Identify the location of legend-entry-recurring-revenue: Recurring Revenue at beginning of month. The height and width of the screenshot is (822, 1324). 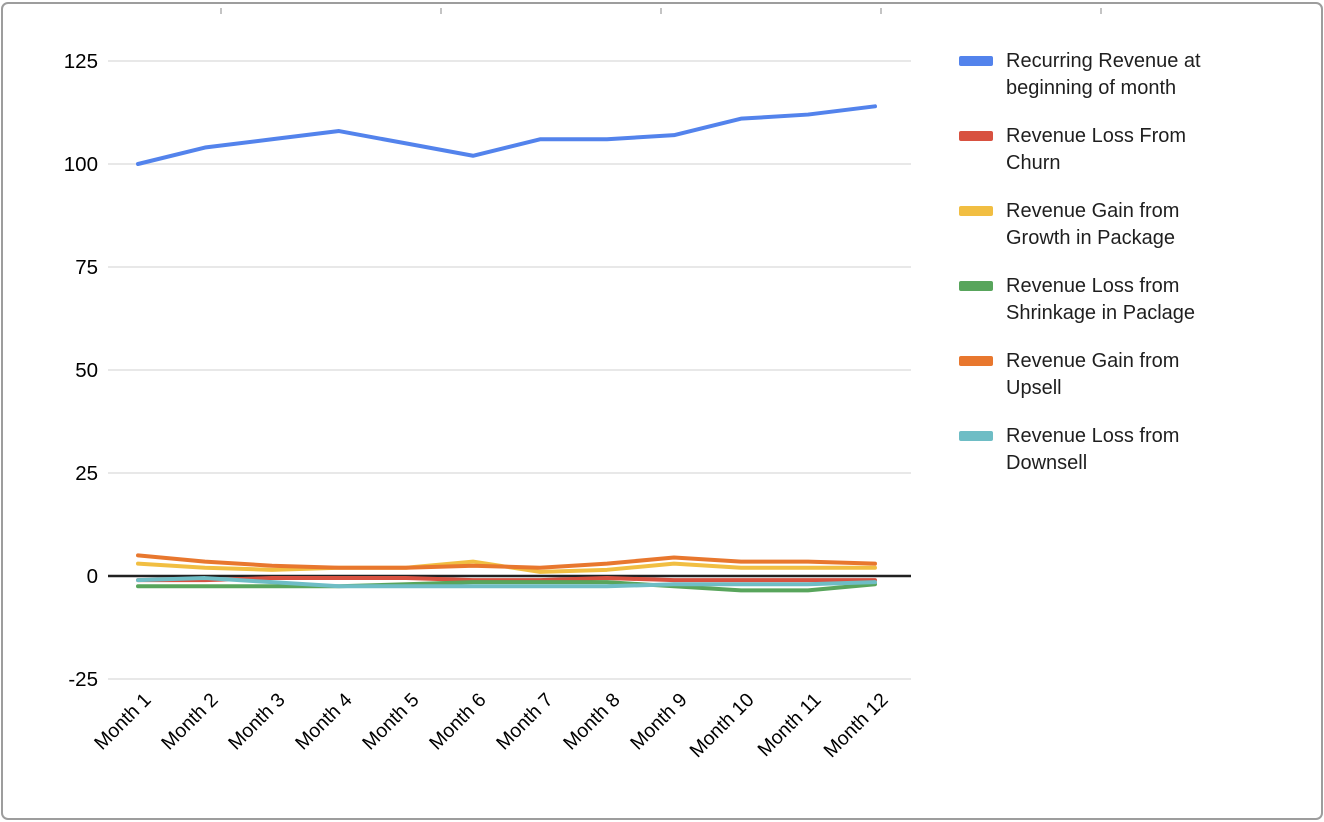
(1124, 75).